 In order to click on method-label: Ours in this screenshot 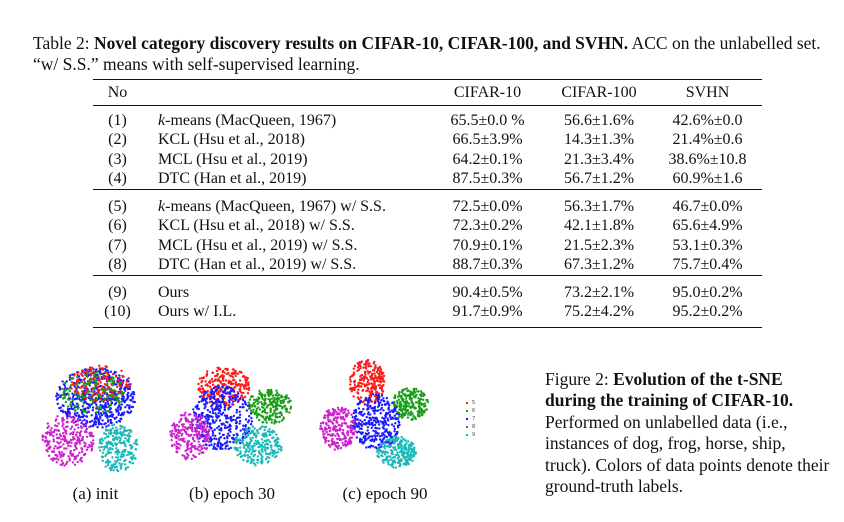, I will do `click(174, 292)`.